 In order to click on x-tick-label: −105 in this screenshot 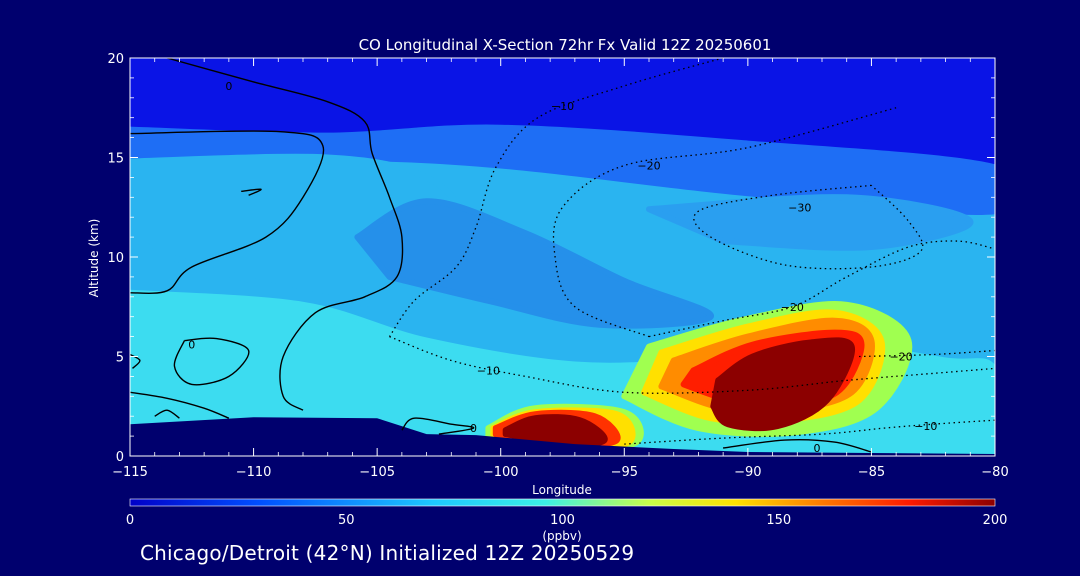, I will do `click(377, 472)`.